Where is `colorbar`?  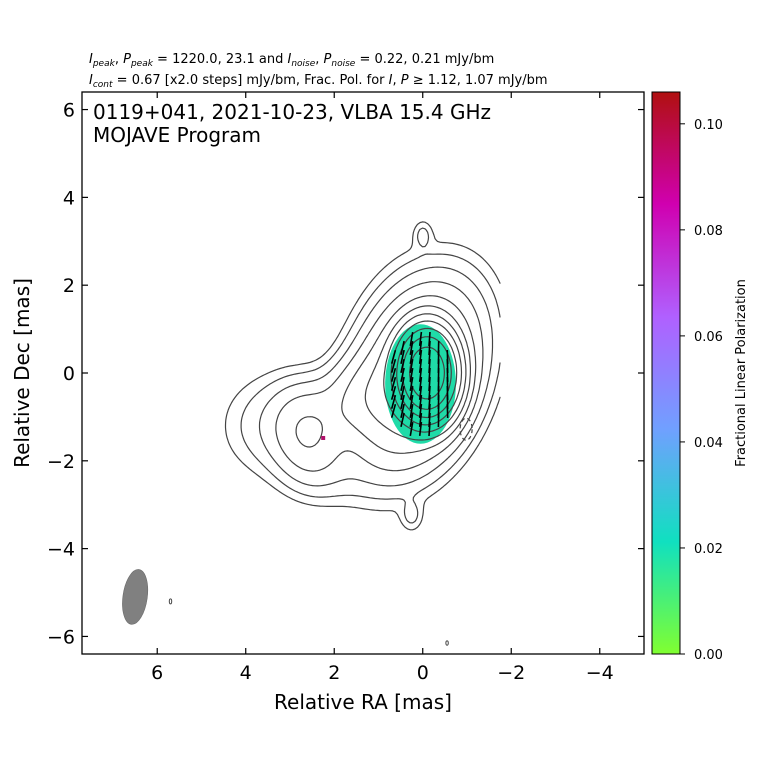 colorbar is located at coordinates (666, 373).